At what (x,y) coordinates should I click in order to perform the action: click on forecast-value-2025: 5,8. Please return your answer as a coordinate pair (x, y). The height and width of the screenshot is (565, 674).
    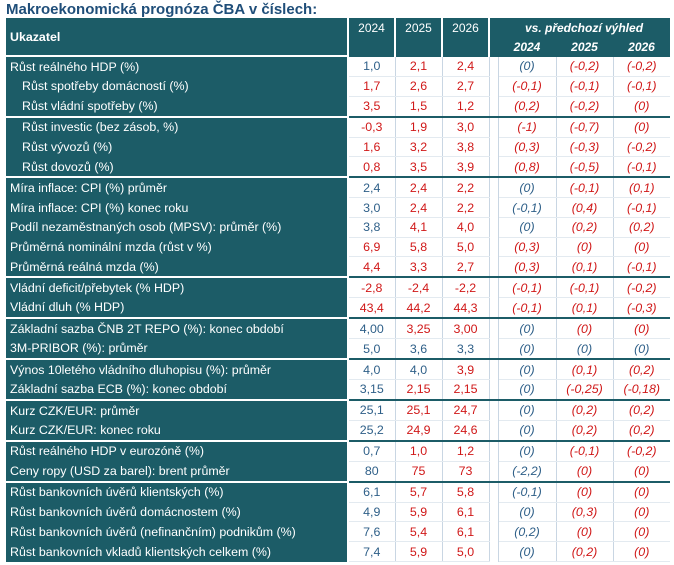
    Looking at the image, I should click on (419, 247).